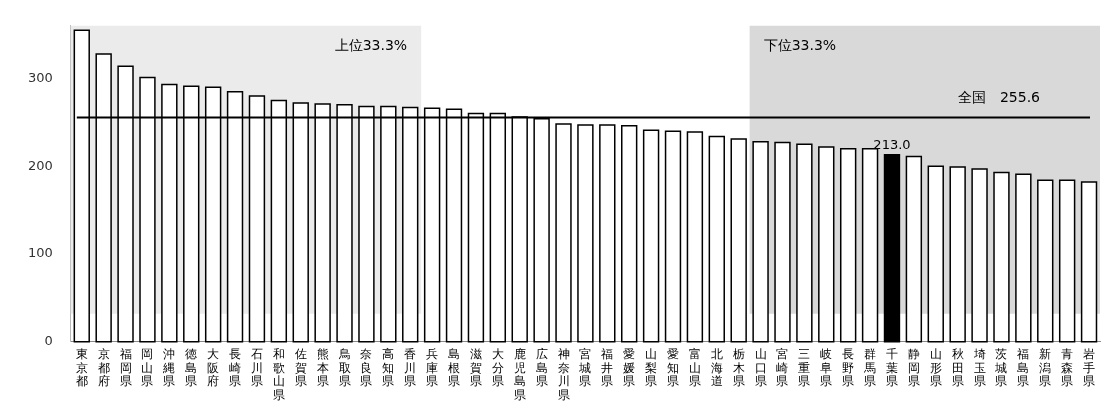 The width and height of the screenshot is (1104, 409). Describe the element at coordinates (344, 367) in the screenshot. I see `x-tick-label: 鳥取県` at that location.